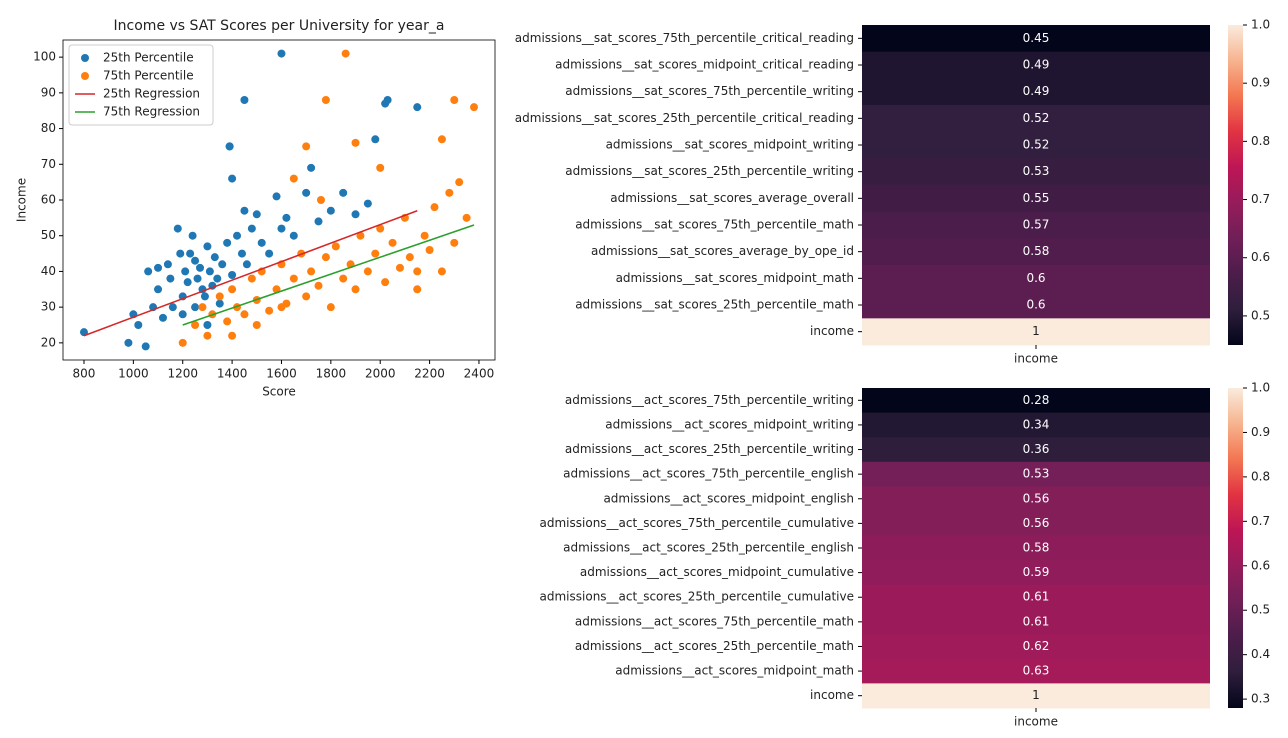 Image resolution: width=1288 pixels, height=738 pixels. Describe the element at coordinates (1036, 225) in the screenshot. I see `cell-value: 0.57` at that location.